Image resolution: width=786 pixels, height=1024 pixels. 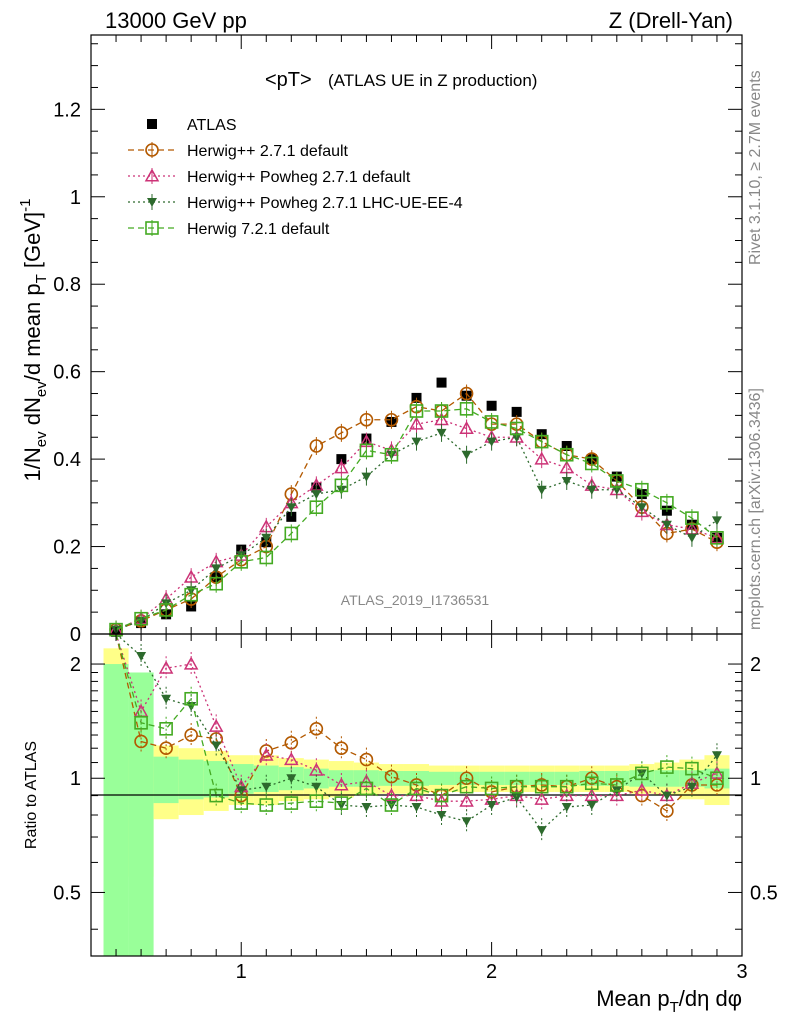 I want to click on main-y-axis-label: 1/Nev dNev/d mean pT [GeV]-1, so click(x=33, y=340).